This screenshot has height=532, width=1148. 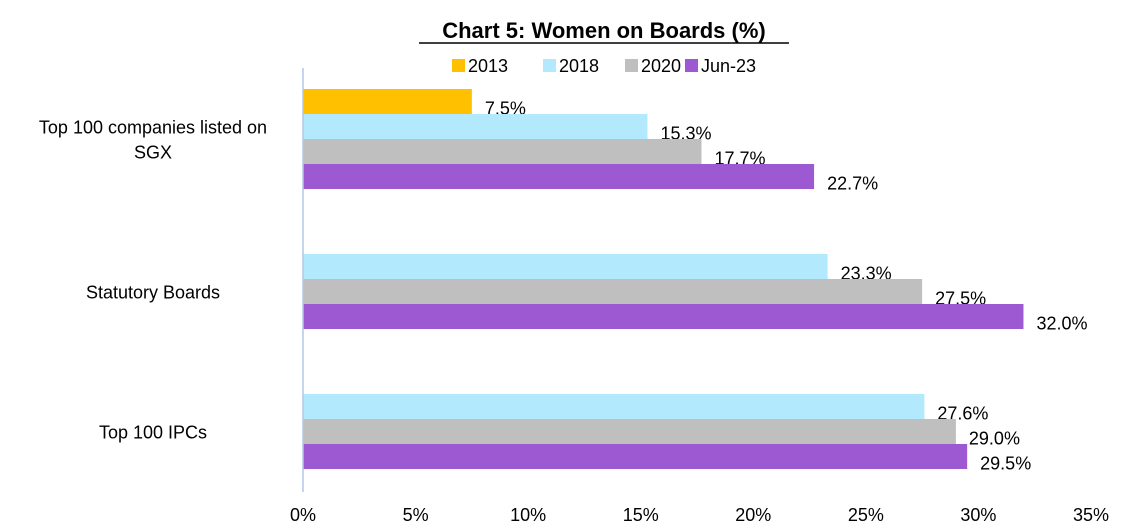 What do you see at coordinates (1091, 515) in the screenshot?
I see `x-tick-label-35: 35%` at bounding box center [1091, 515].